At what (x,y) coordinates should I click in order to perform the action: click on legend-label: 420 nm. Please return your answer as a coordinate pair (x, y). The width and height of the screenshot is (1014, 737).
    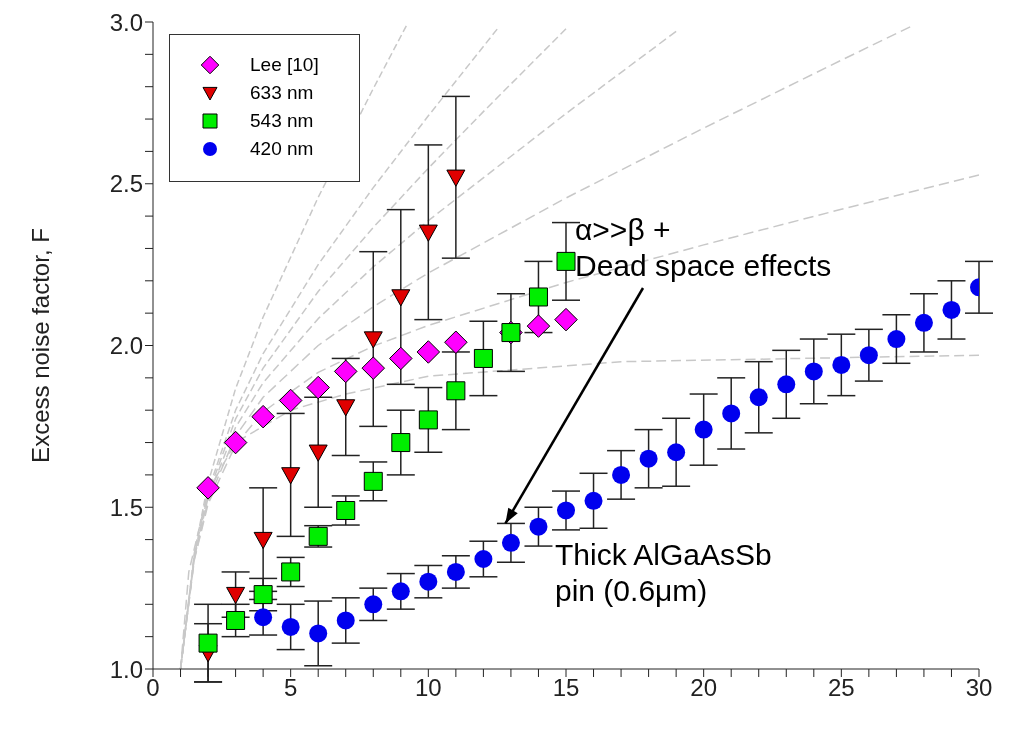
    Looking at the image, I should click on (282, 149).